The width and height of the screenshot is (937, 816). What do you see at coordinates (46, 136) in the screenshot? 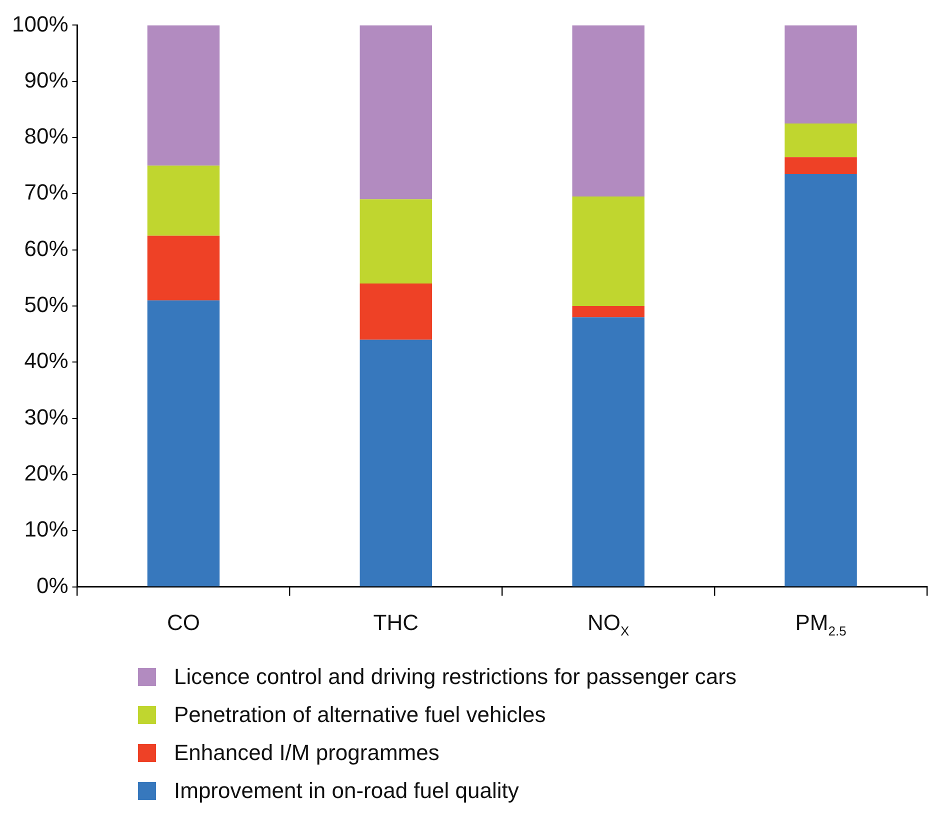
I see `y-tick-label: 80%` at bounding box center [46, 136].